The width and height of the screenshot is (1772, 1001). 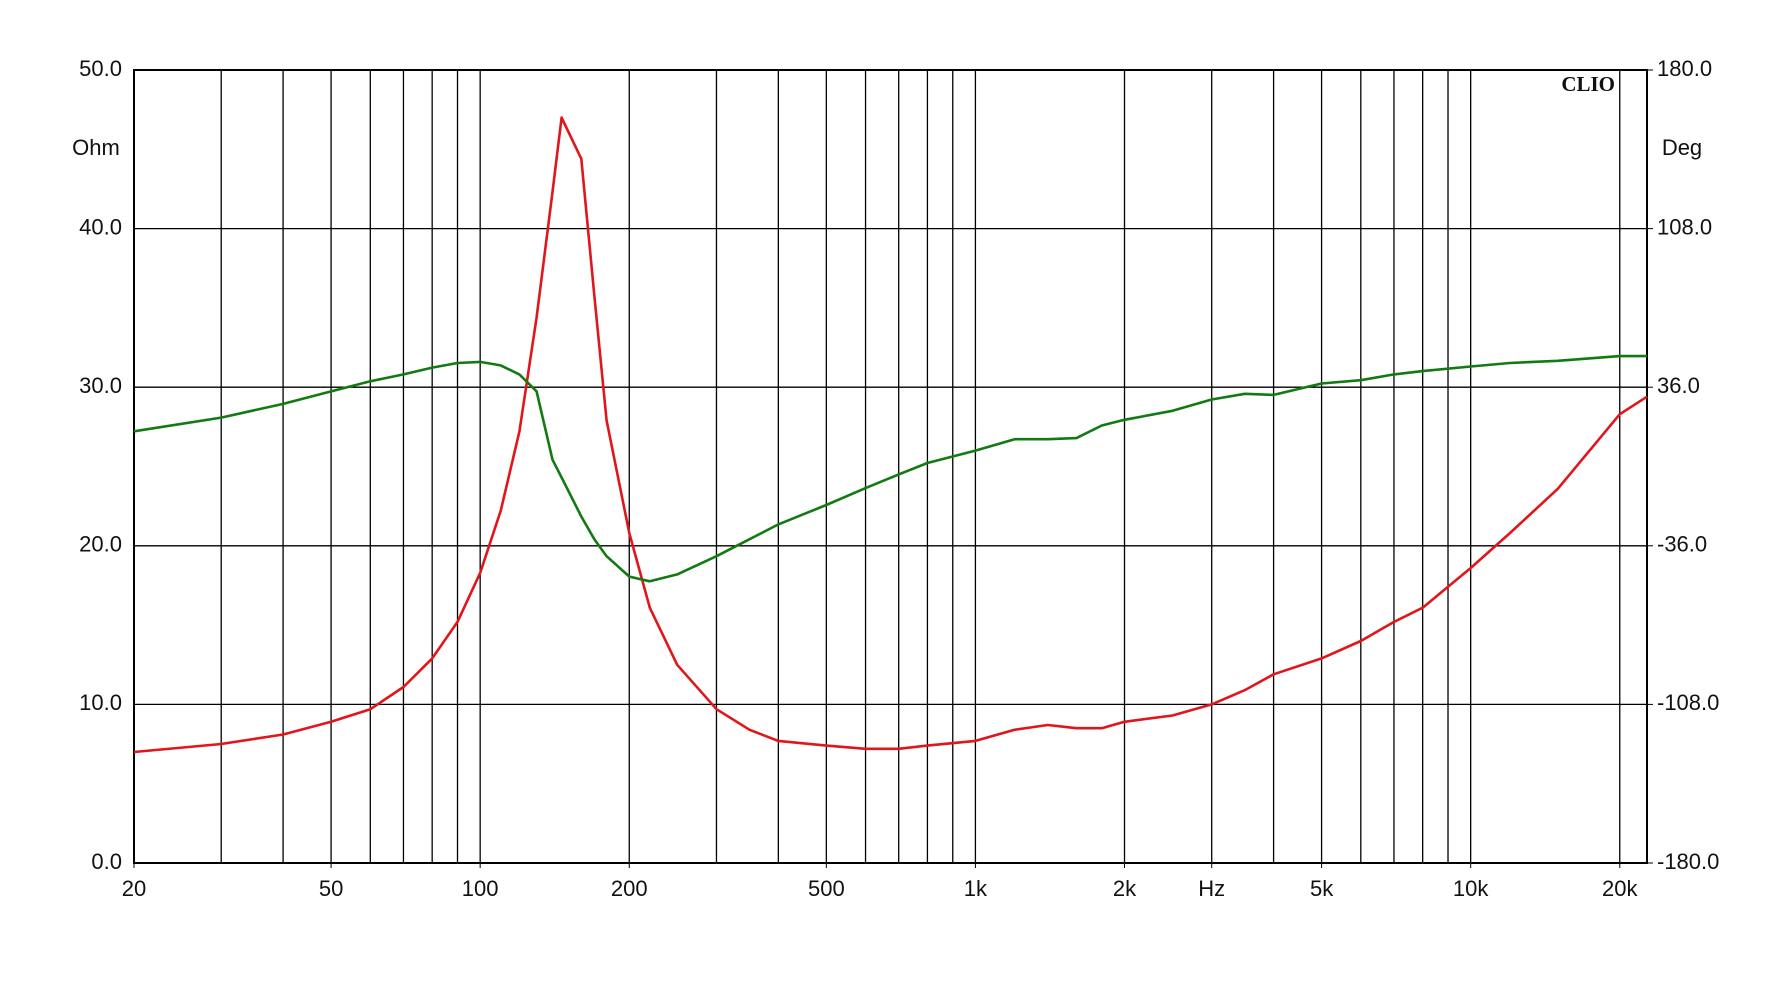 I want to click on x-tick-label: 1k, so click(x=976, y=888).